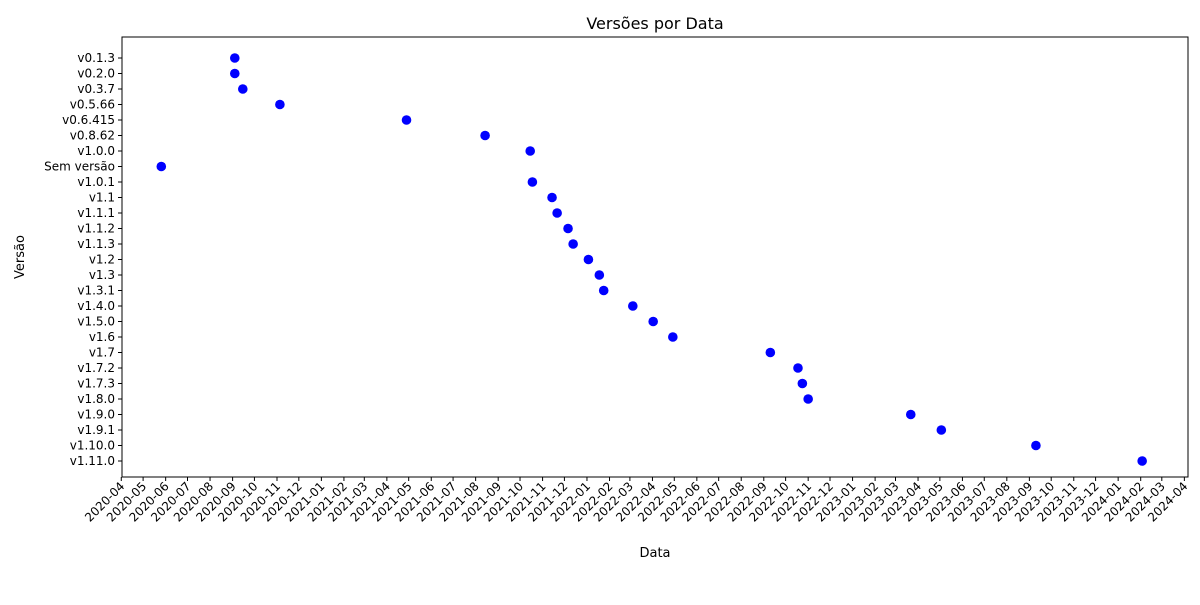 The image size is (1200, 605). I want to click on y-tick-label: v1.0.0, so click(96, 151).